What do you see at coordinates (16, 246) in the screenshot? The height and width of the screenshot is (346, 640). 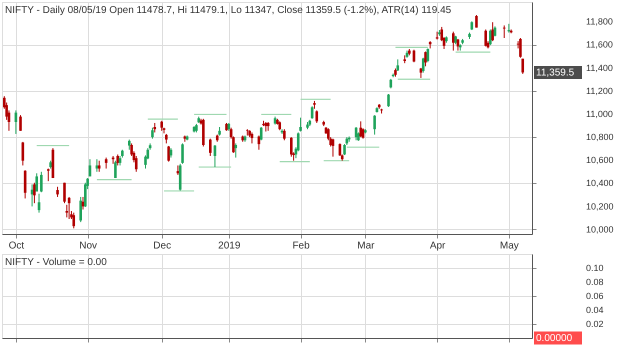 I see `x-tick-label: Oct` at bounding box center [16, 246].